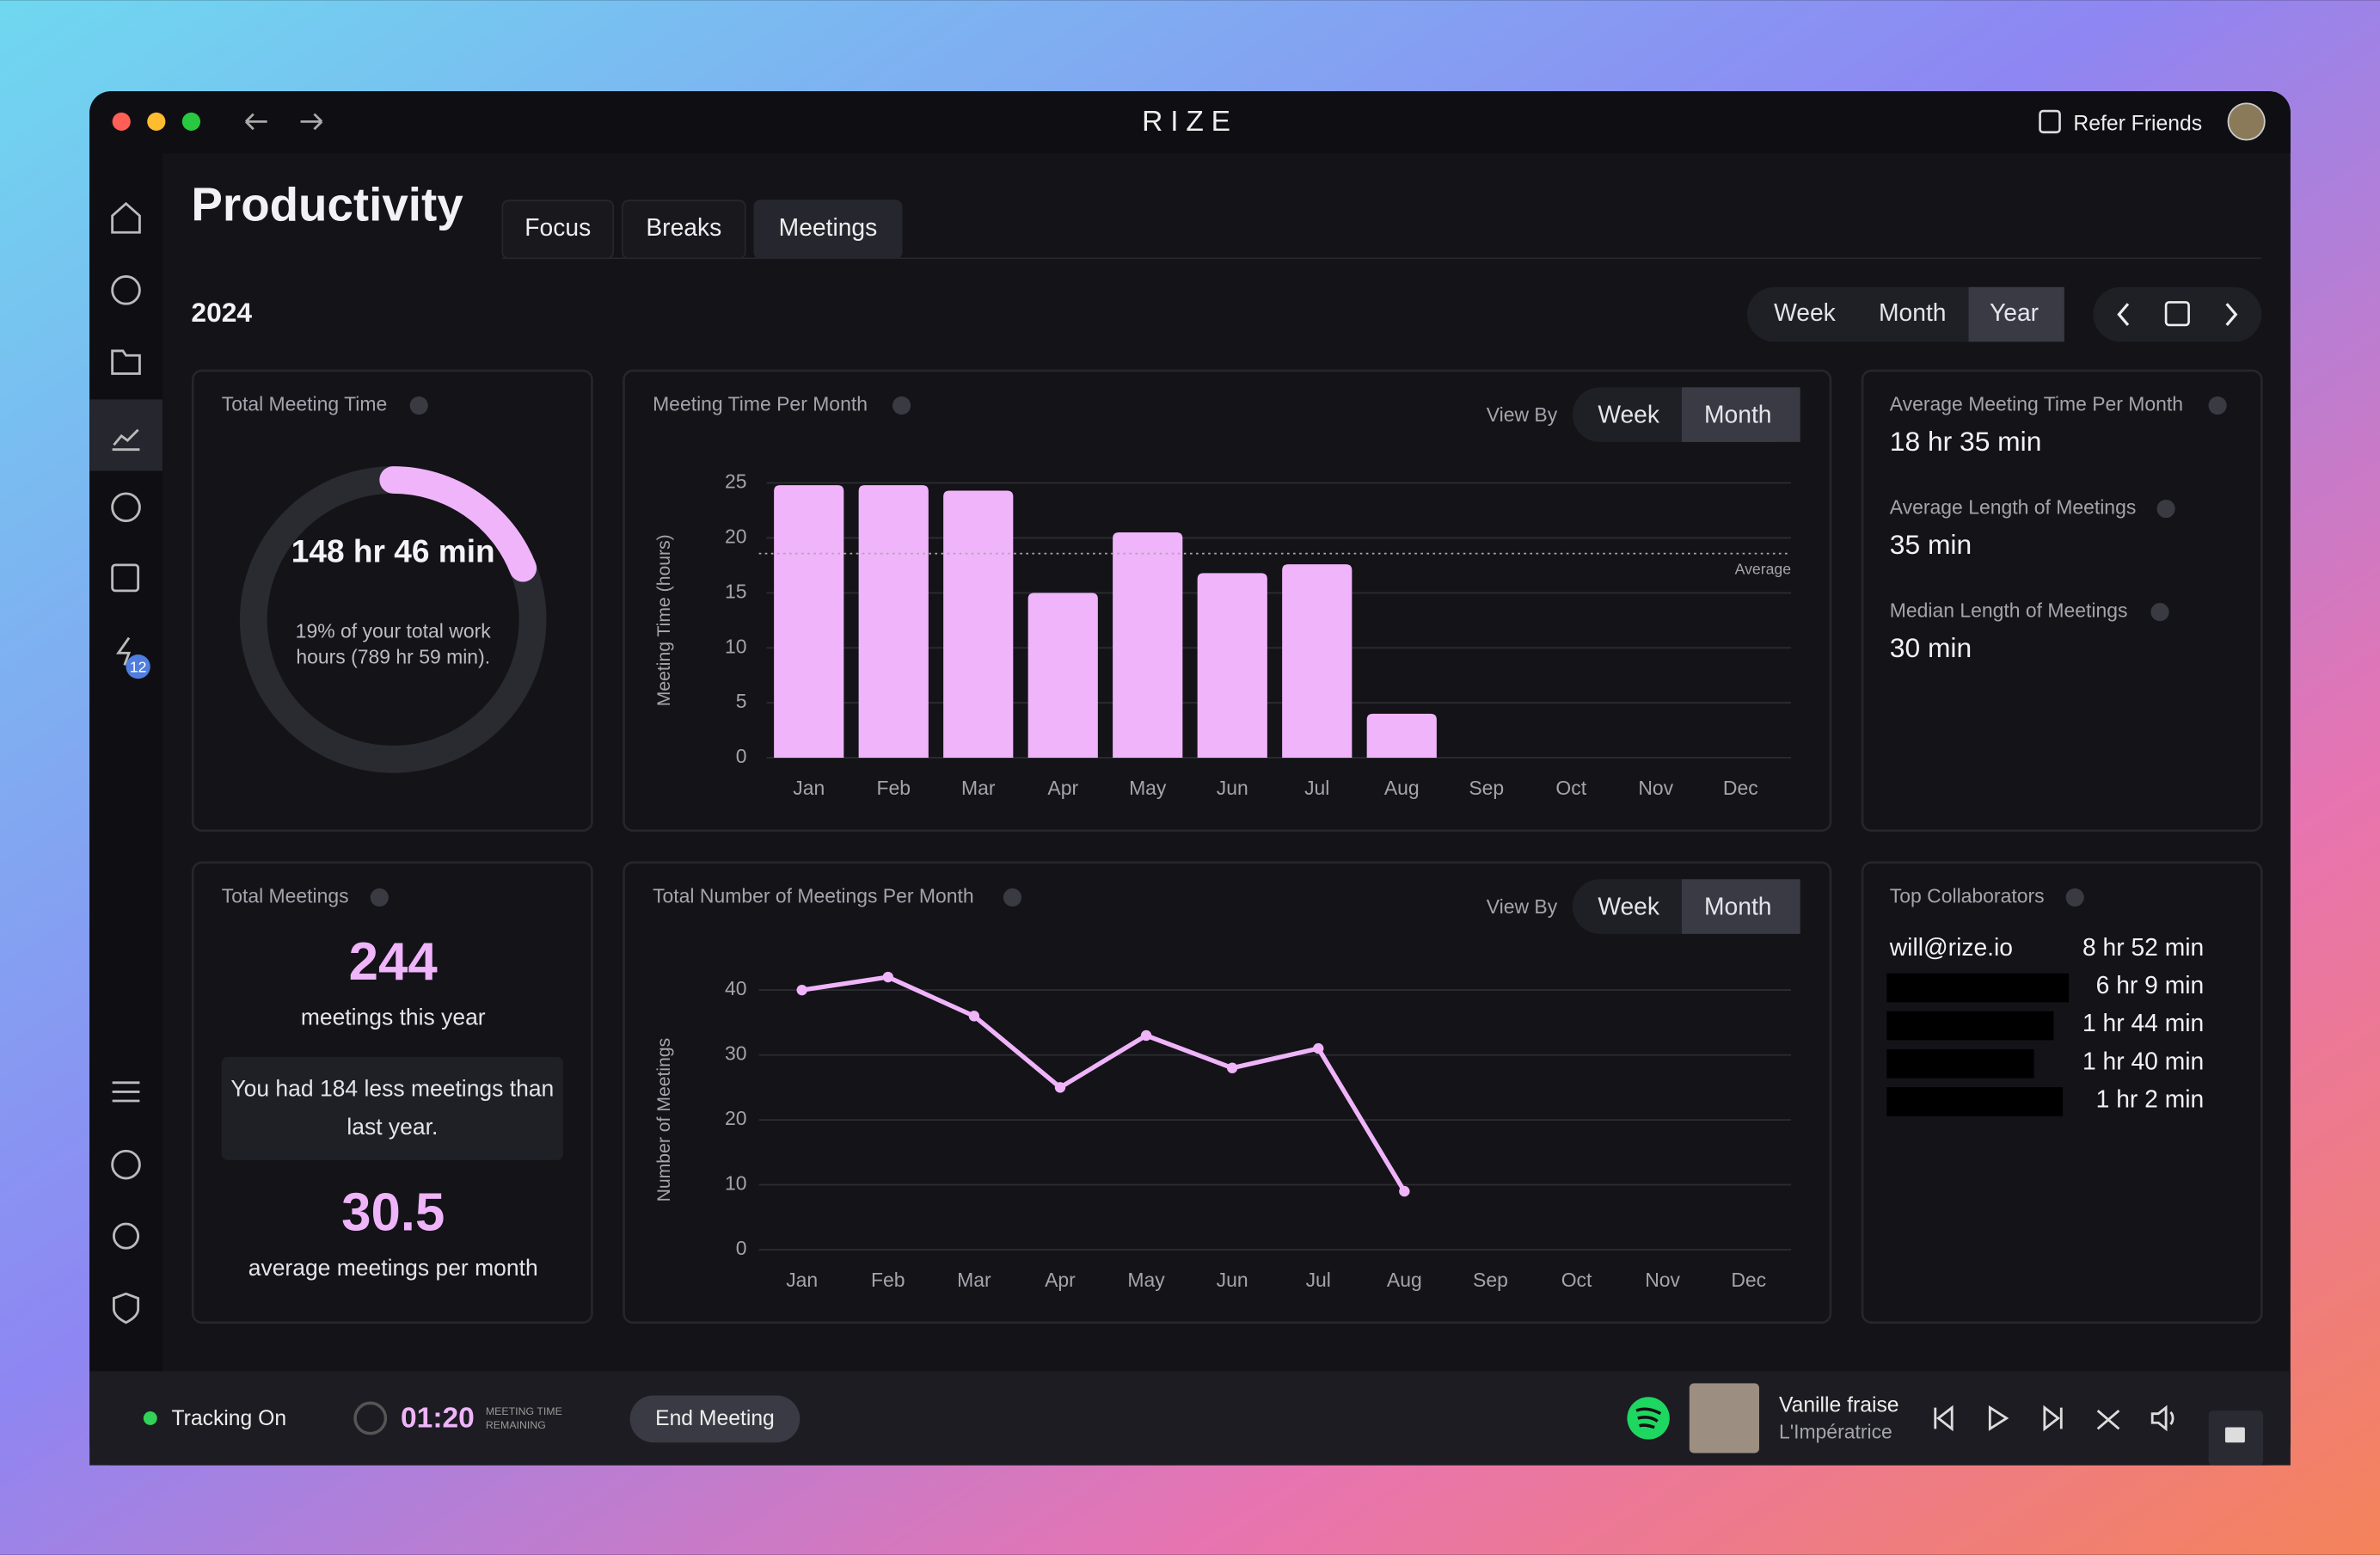  Describe the element at coordinates (2246, 122) in the screenshot. I see `avatar` at that location.